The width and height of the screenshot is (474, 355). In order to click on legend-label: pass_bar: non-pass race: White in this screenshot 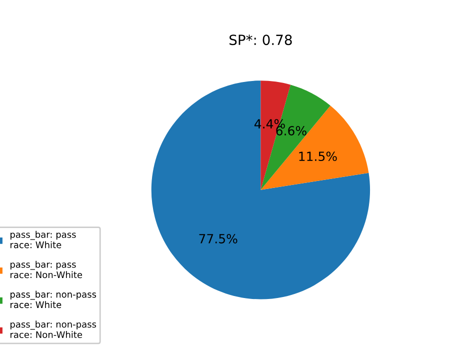, I will do `click(53, 299)`.